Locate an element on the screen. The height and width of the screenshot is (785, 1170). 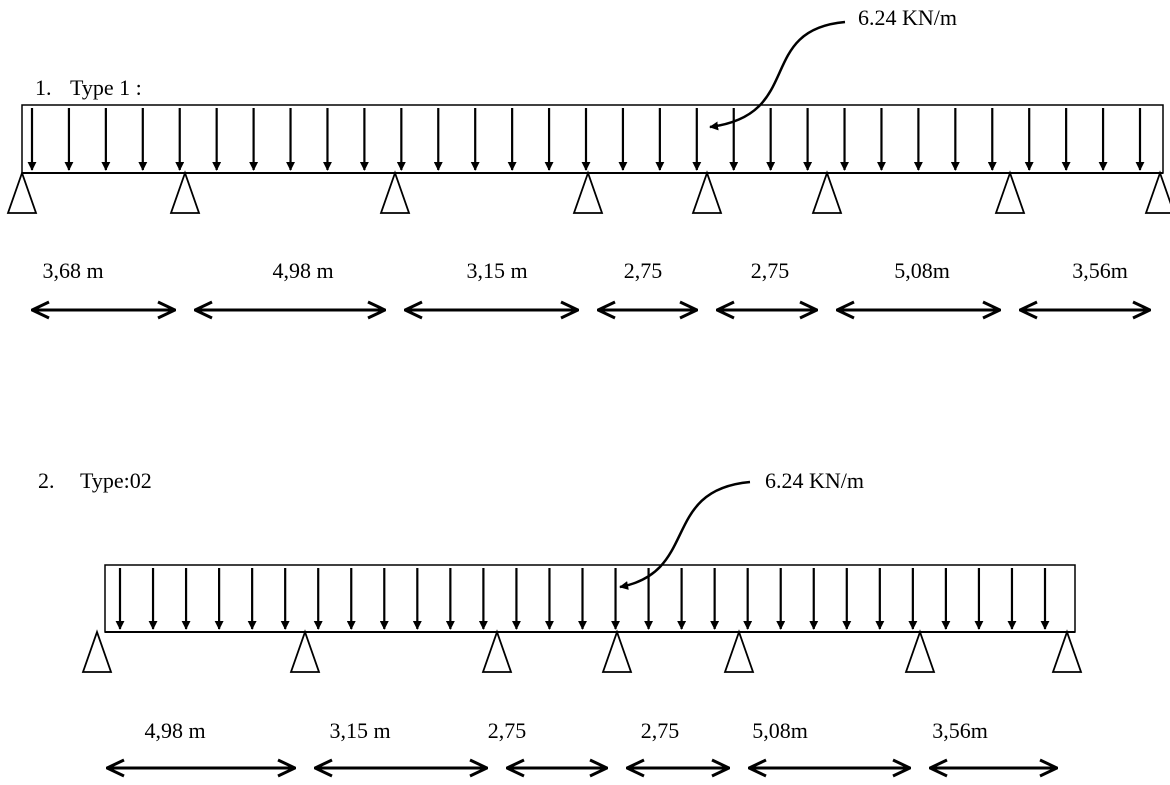
diagram-1-supports is located at coordinates (588, 192).